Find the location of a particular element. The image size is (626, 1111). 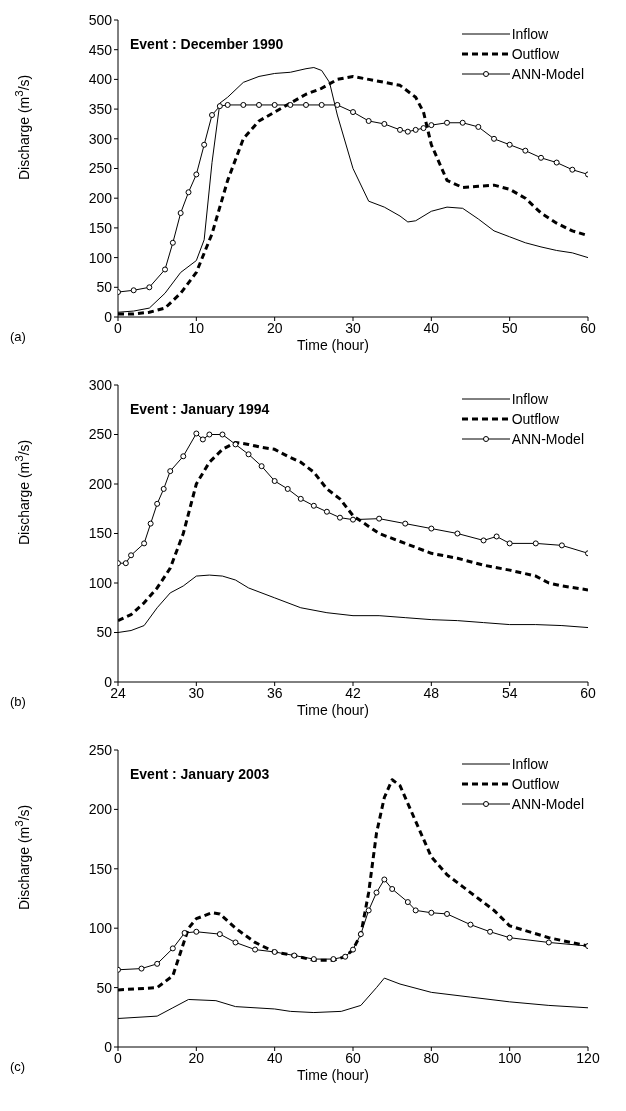

x-tick-label: 36 is located at coordinates (274, 692).